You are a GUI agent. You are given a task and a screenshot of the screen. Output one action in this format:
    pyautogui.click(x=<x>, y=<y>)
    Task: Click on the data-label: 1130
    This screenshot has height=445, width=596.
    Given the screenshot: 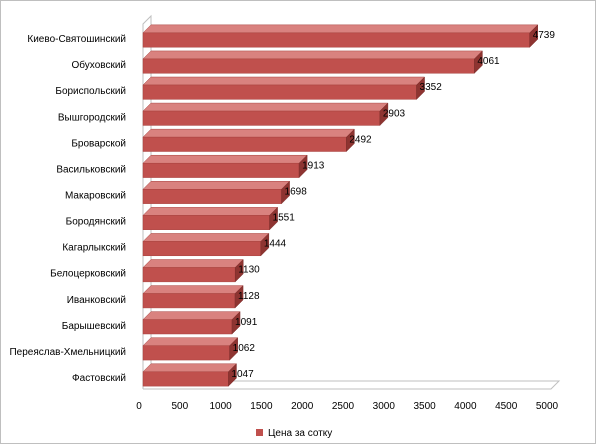 What is the action you would take?
    pyautogui.click(x=249, y=270)
    